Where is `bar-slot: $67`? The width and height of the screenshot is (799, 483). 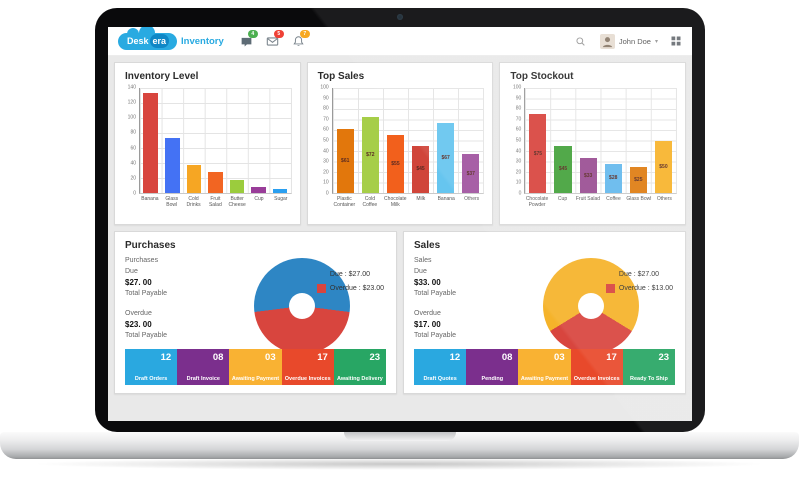
bar-slot: $67 is located at coordinates (445, 140).